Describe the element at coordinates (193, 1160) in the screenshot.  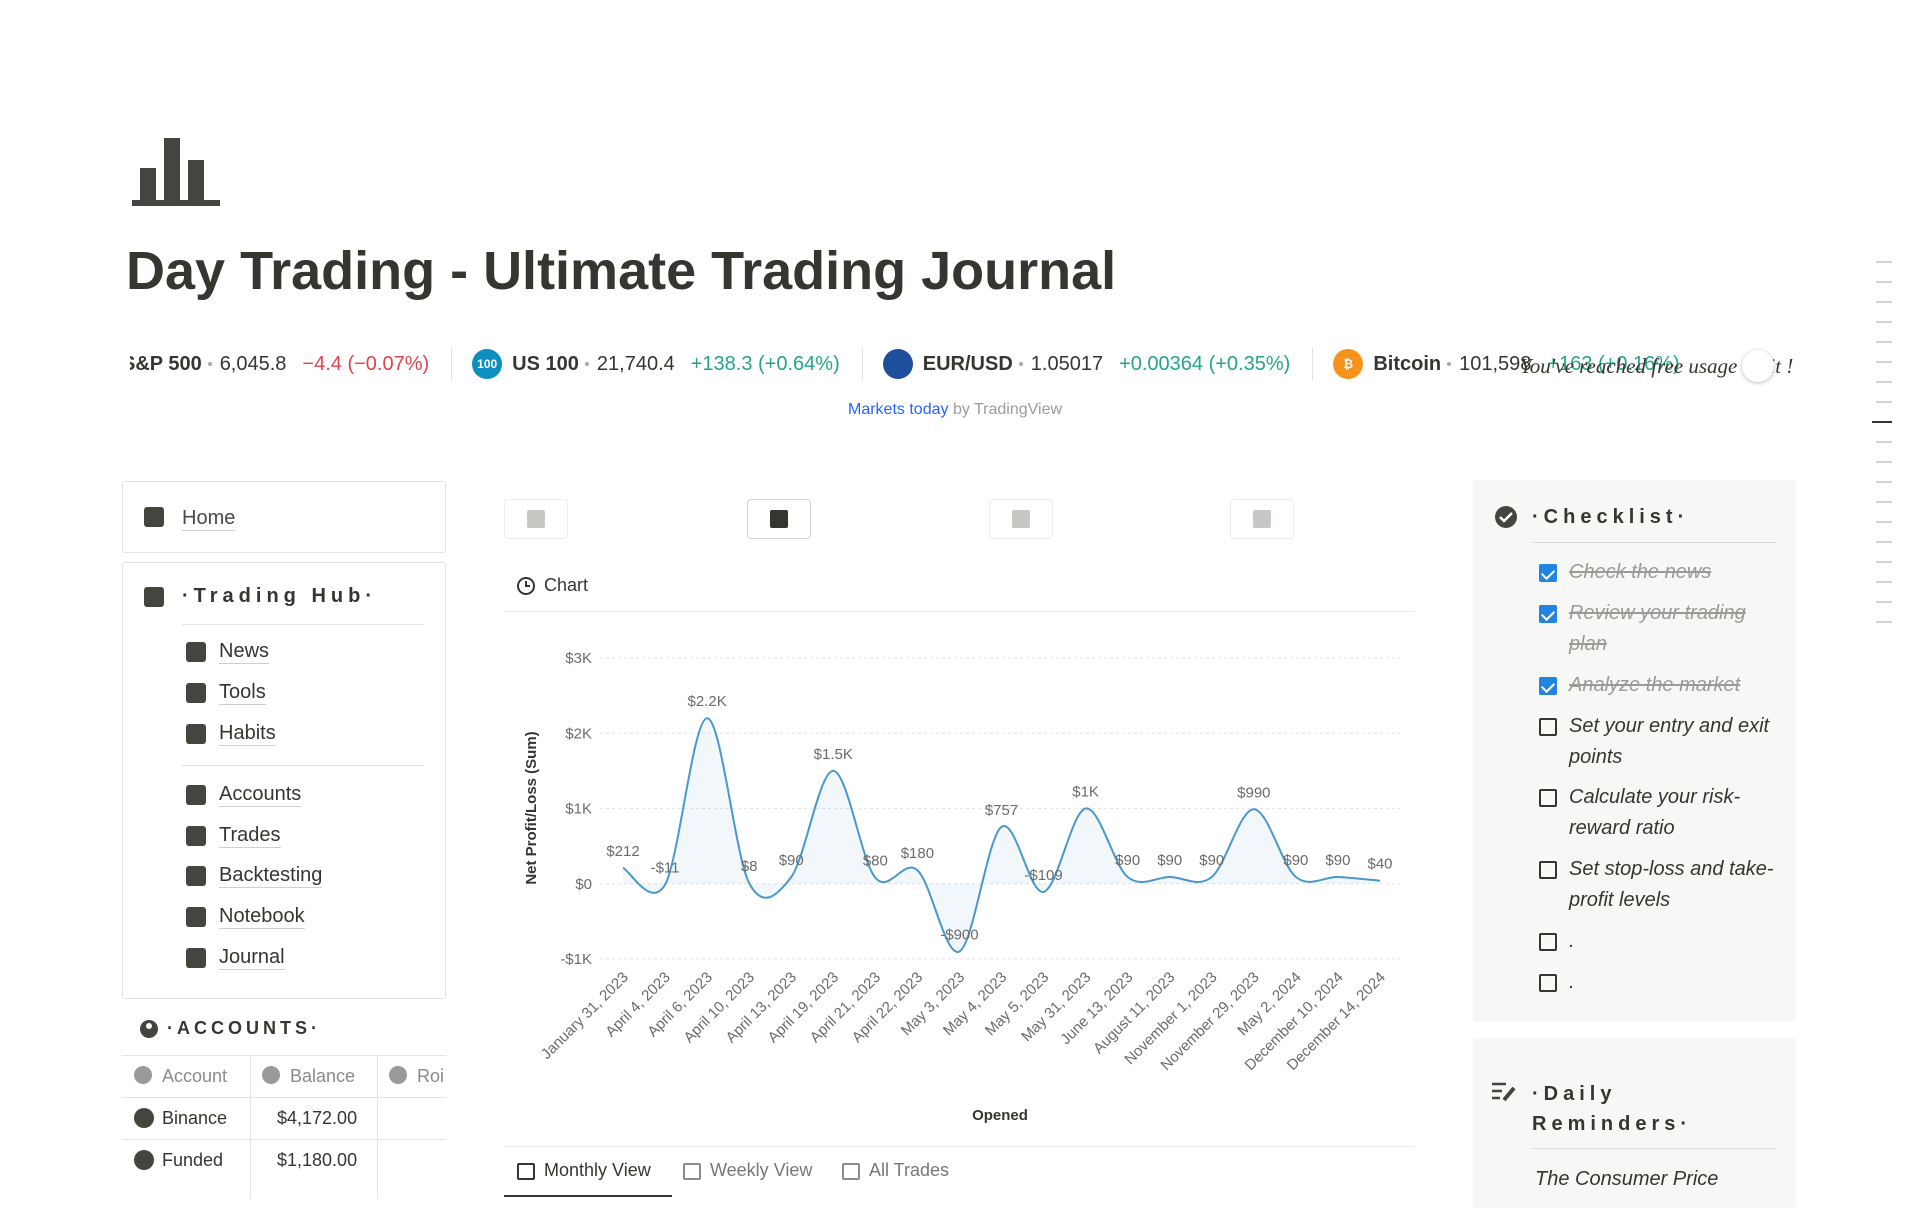
I see `account-name: Funded` at that location.